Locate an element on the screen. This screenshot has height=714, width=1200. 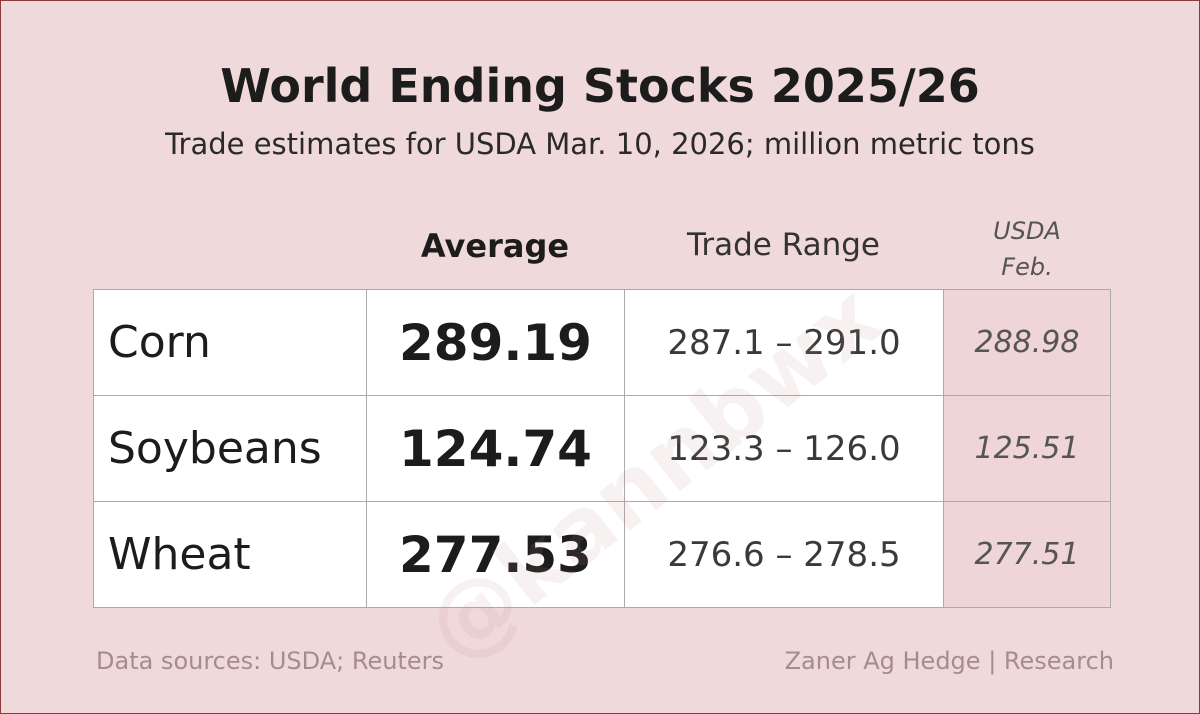
source: Data sources: USDA; Reuters is located at coordinates (270, 661).